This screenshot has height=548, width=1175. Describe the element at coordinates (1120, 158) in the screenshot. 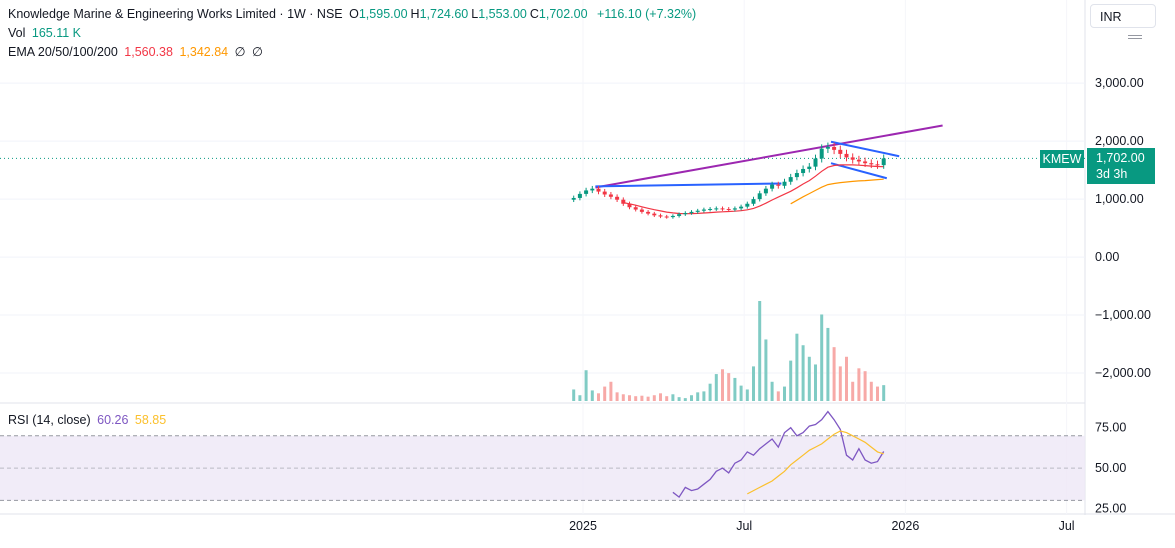

I see `last-price: 1,702.00` at that location.